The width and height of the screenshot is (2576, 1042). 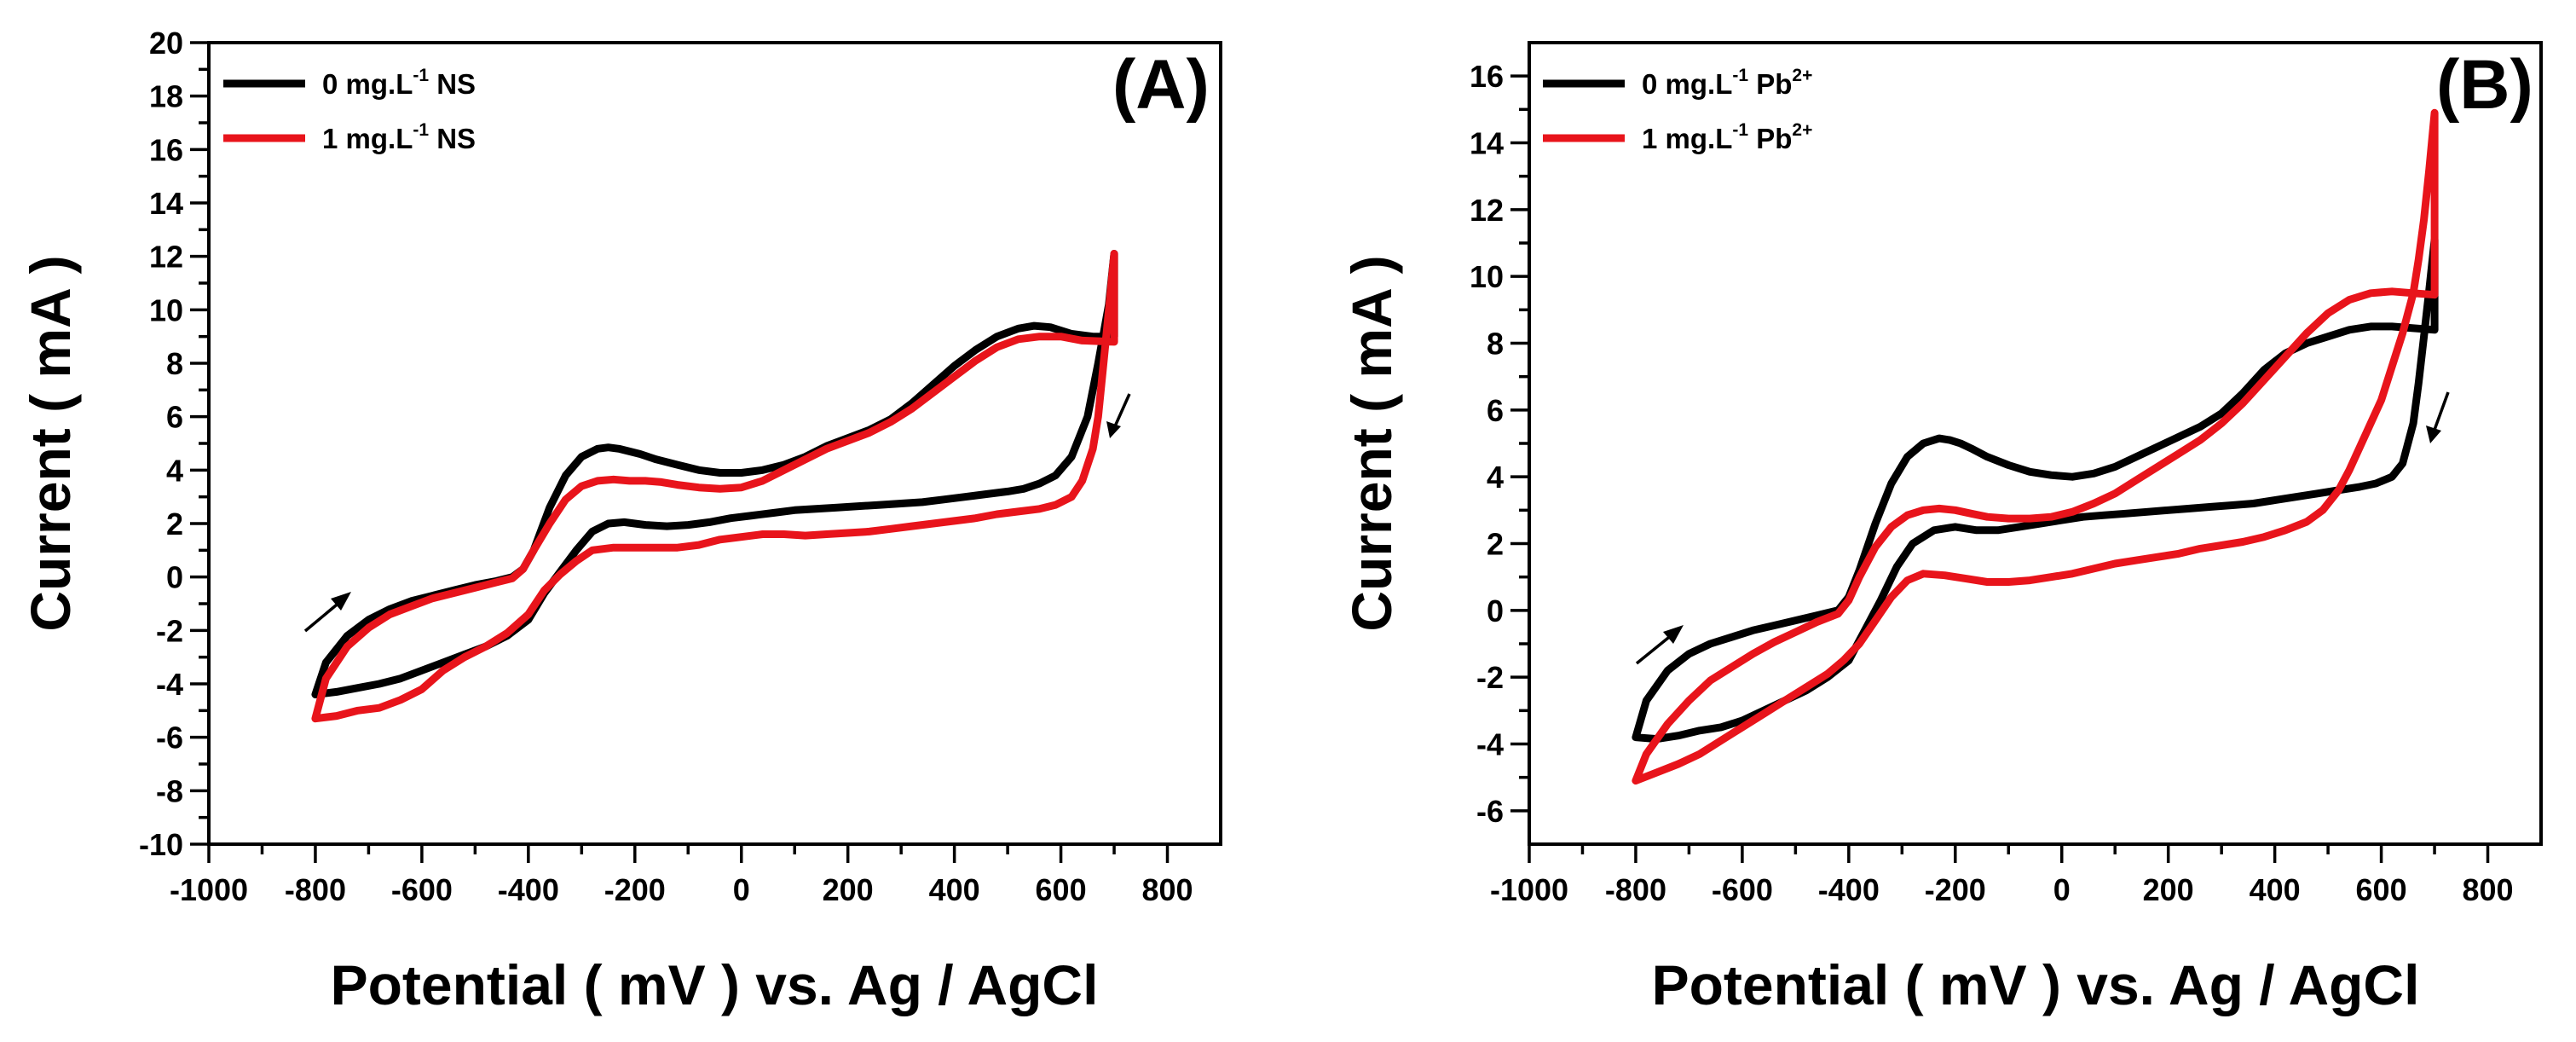 I want to click on panel-a-x-tick-label: 800, so click(x=1167, y=889).